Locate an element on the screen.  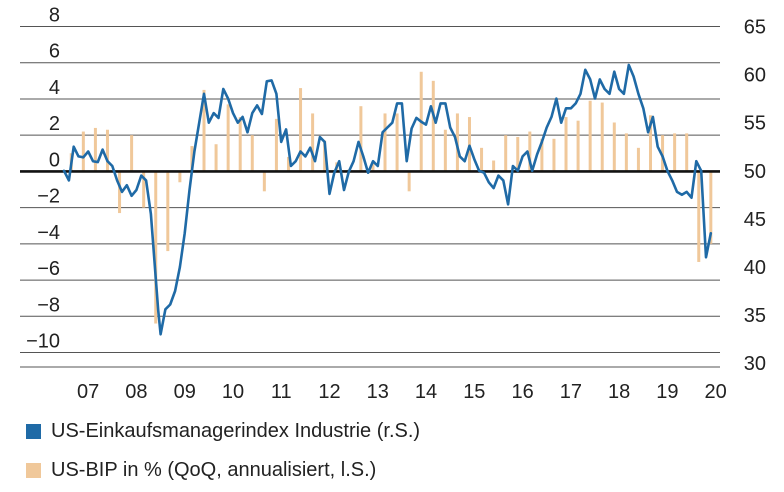
x-tick-label: 08 is located at coordinates (136, 392).